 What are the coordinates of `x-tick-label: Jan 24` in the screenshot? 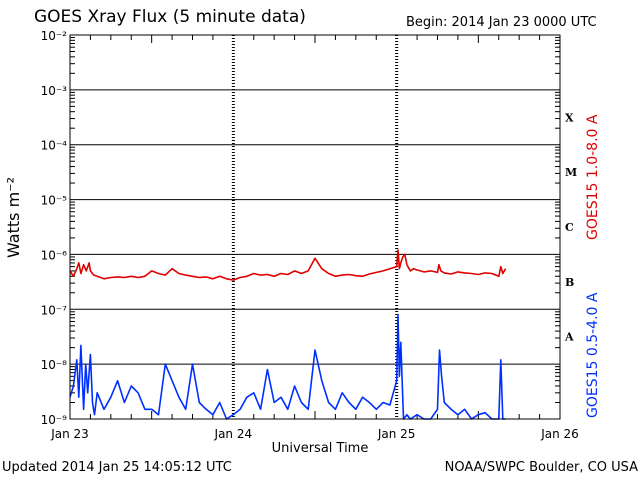 It's located at (233, 434).